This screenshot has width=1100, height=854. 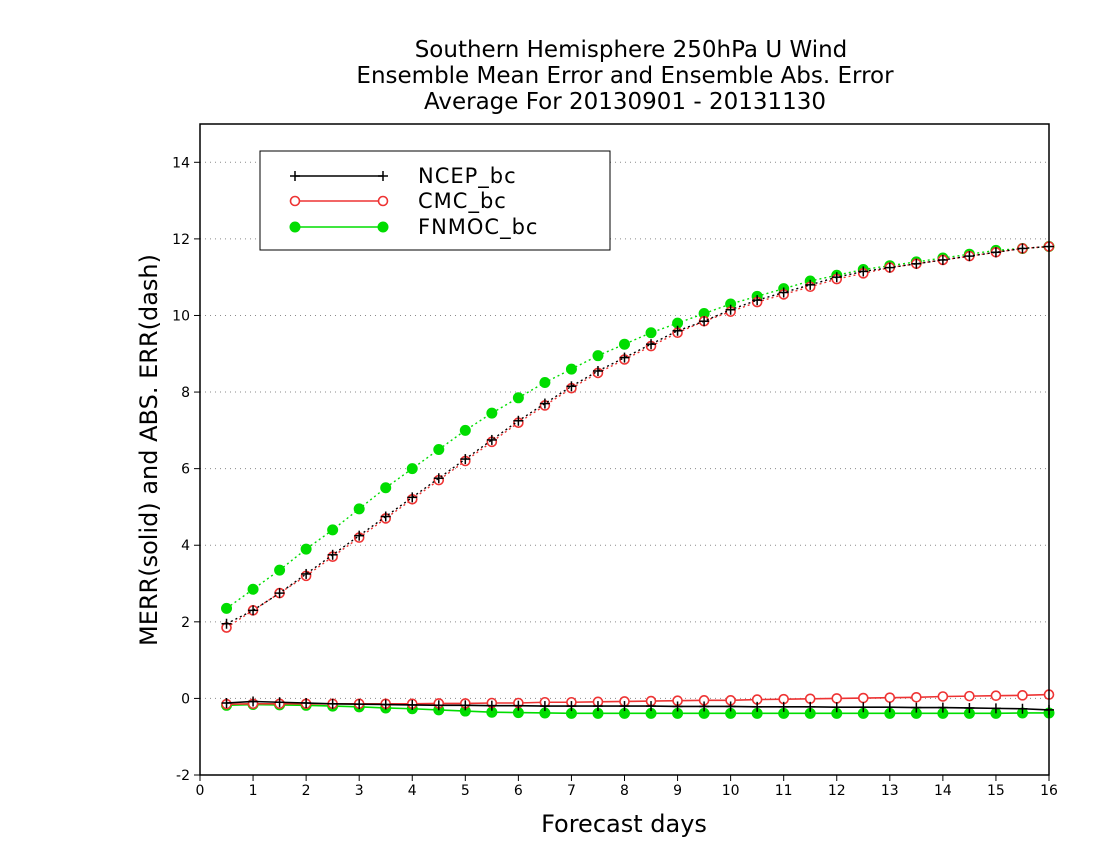 I want to click on y-tick-label: -2, so click(x=183, y=776).